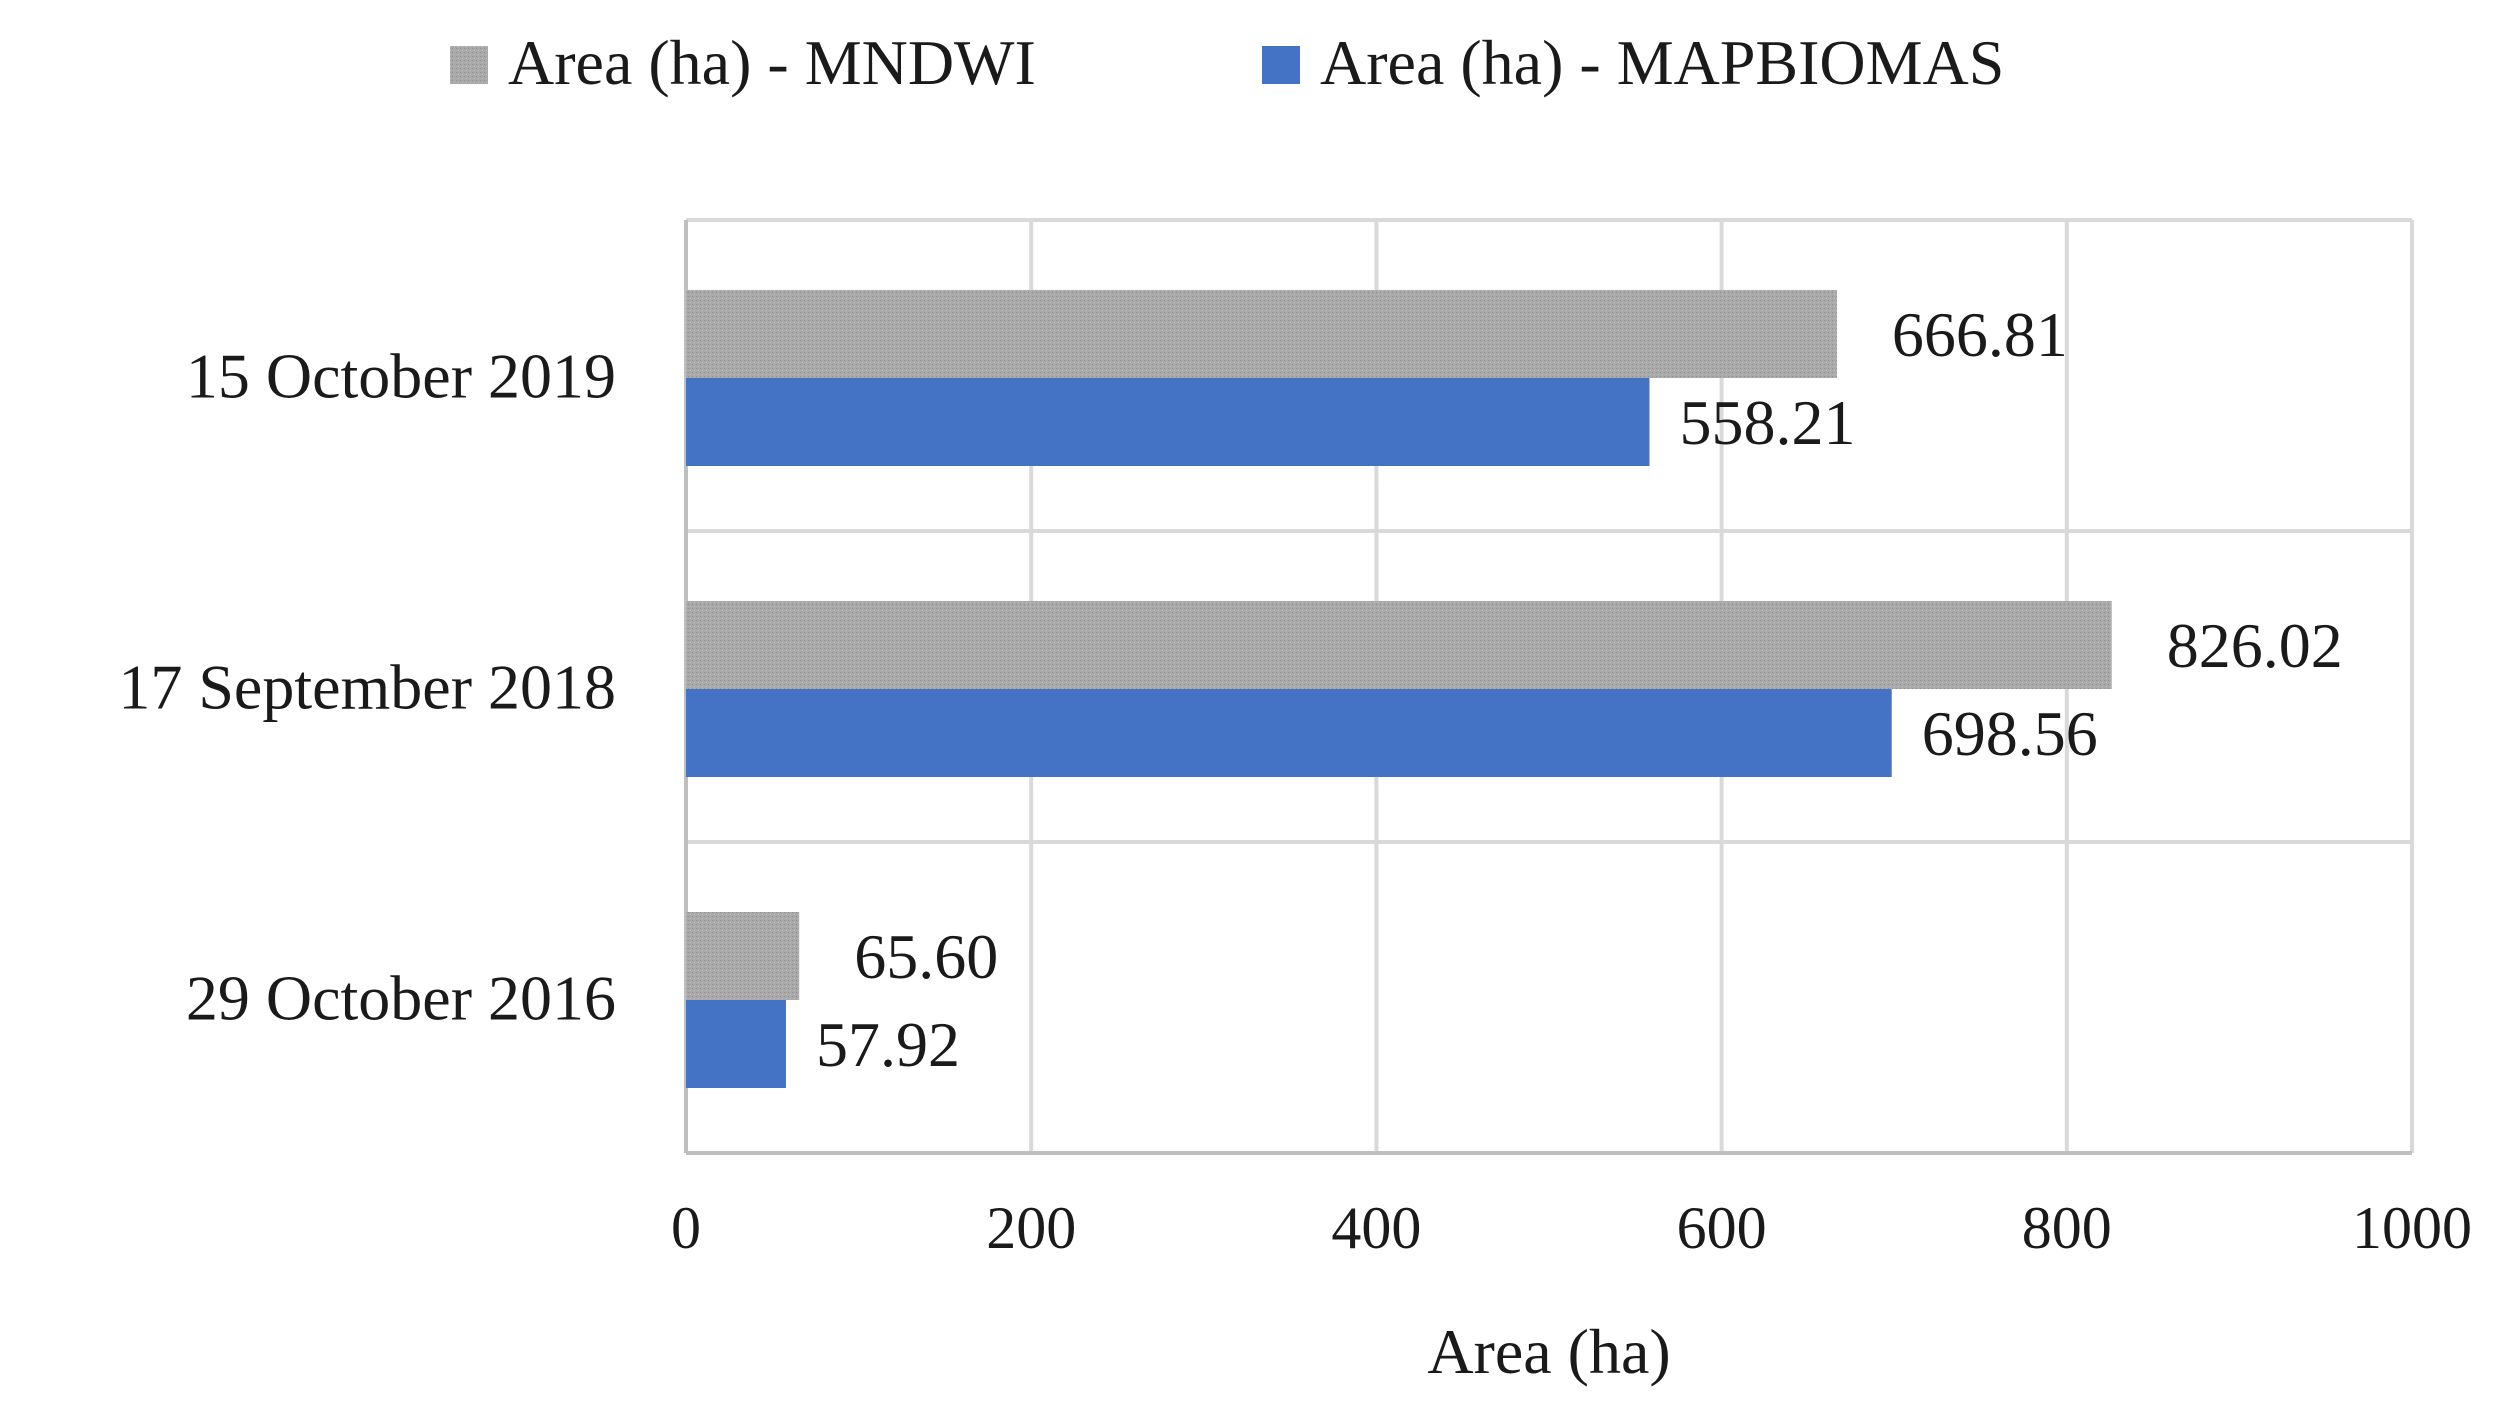 The width and height of the screenshot is (2510, 1411). I want to click on legend-swatch-mapbiomas, so click(1281, 65).